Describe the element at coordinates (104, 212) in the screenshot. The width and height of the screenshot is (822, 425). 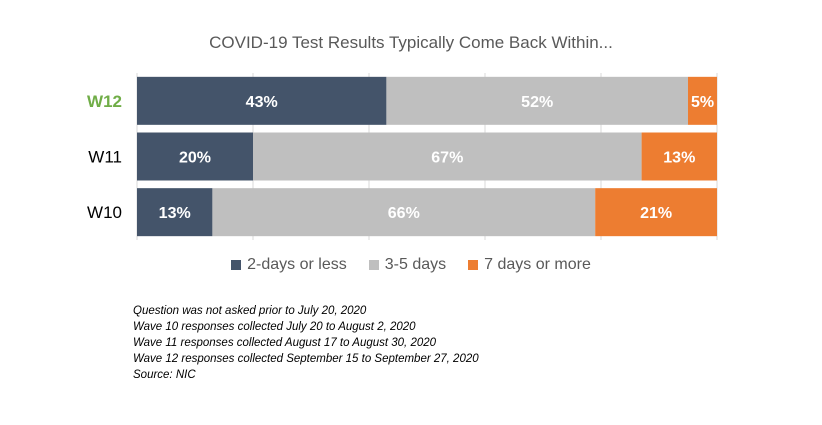
I see `category-label: W10` at that location.